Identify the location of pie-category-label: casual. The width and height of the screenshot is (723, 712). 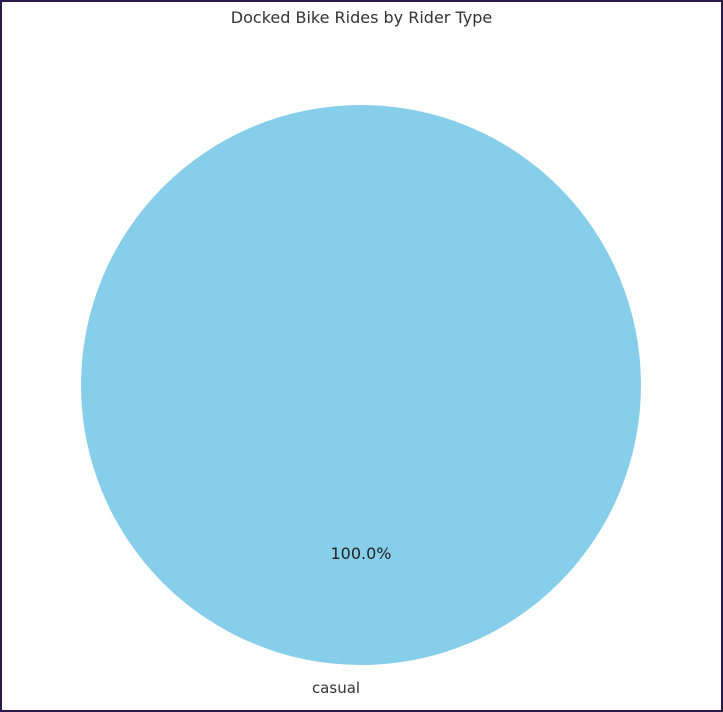
(336, 688).